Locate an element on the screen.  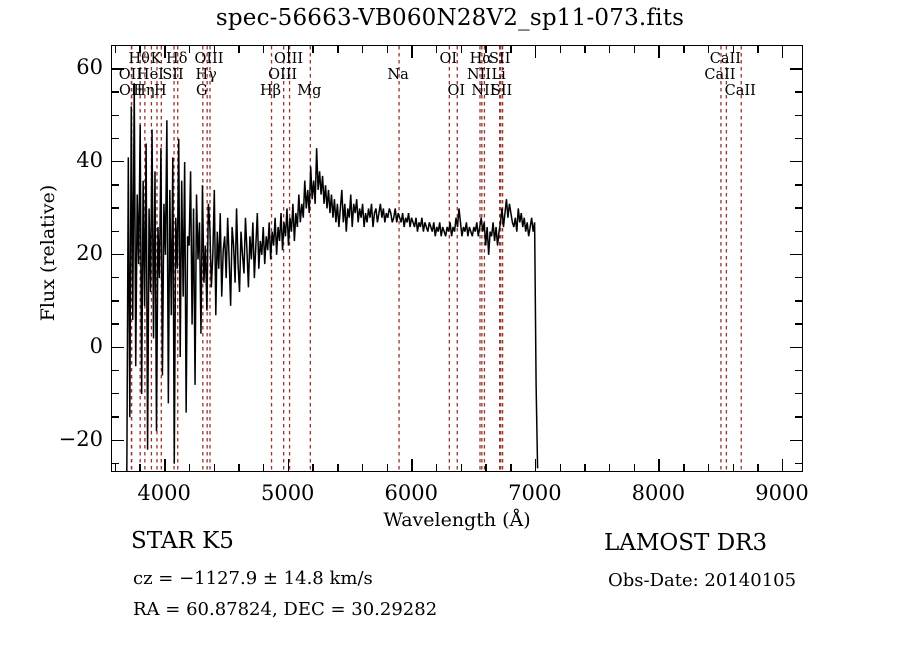
spectral-line-label: Hη is located at coordinates (144, 91).